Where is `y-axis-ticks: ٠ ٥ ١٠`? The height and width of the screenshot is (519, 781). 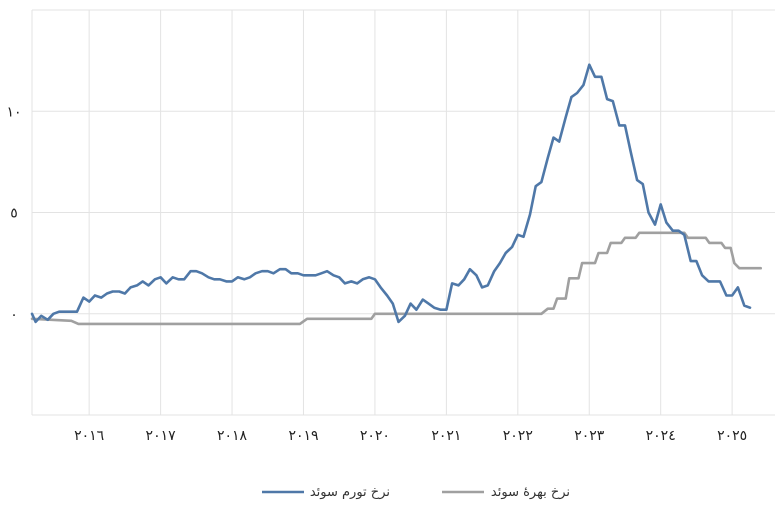 y-axis-ticks: ٠ ٥ ١٠ is located at coordinates (13, 213).